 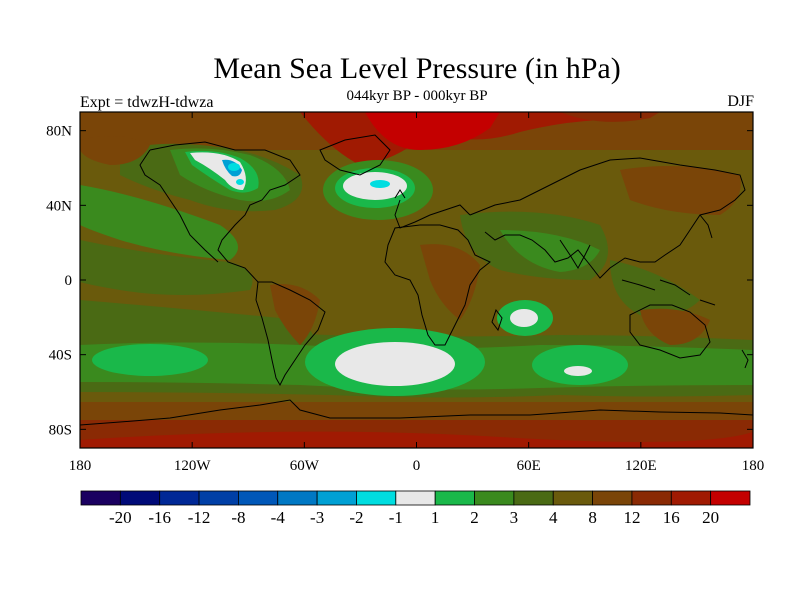 I want to click on colorbar-label: 8, so click(x=592, y=517).